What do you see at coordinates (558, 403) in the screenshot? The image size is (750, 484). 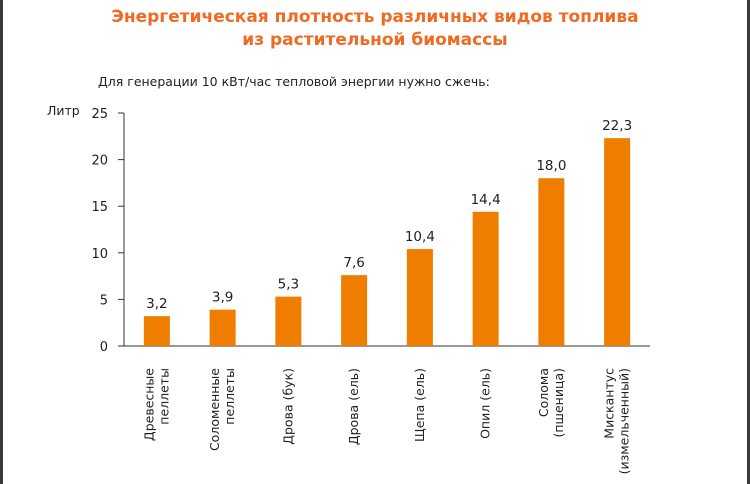 I see `x-tick-label-line: (пшеница)` at bounding box center [558, 403].